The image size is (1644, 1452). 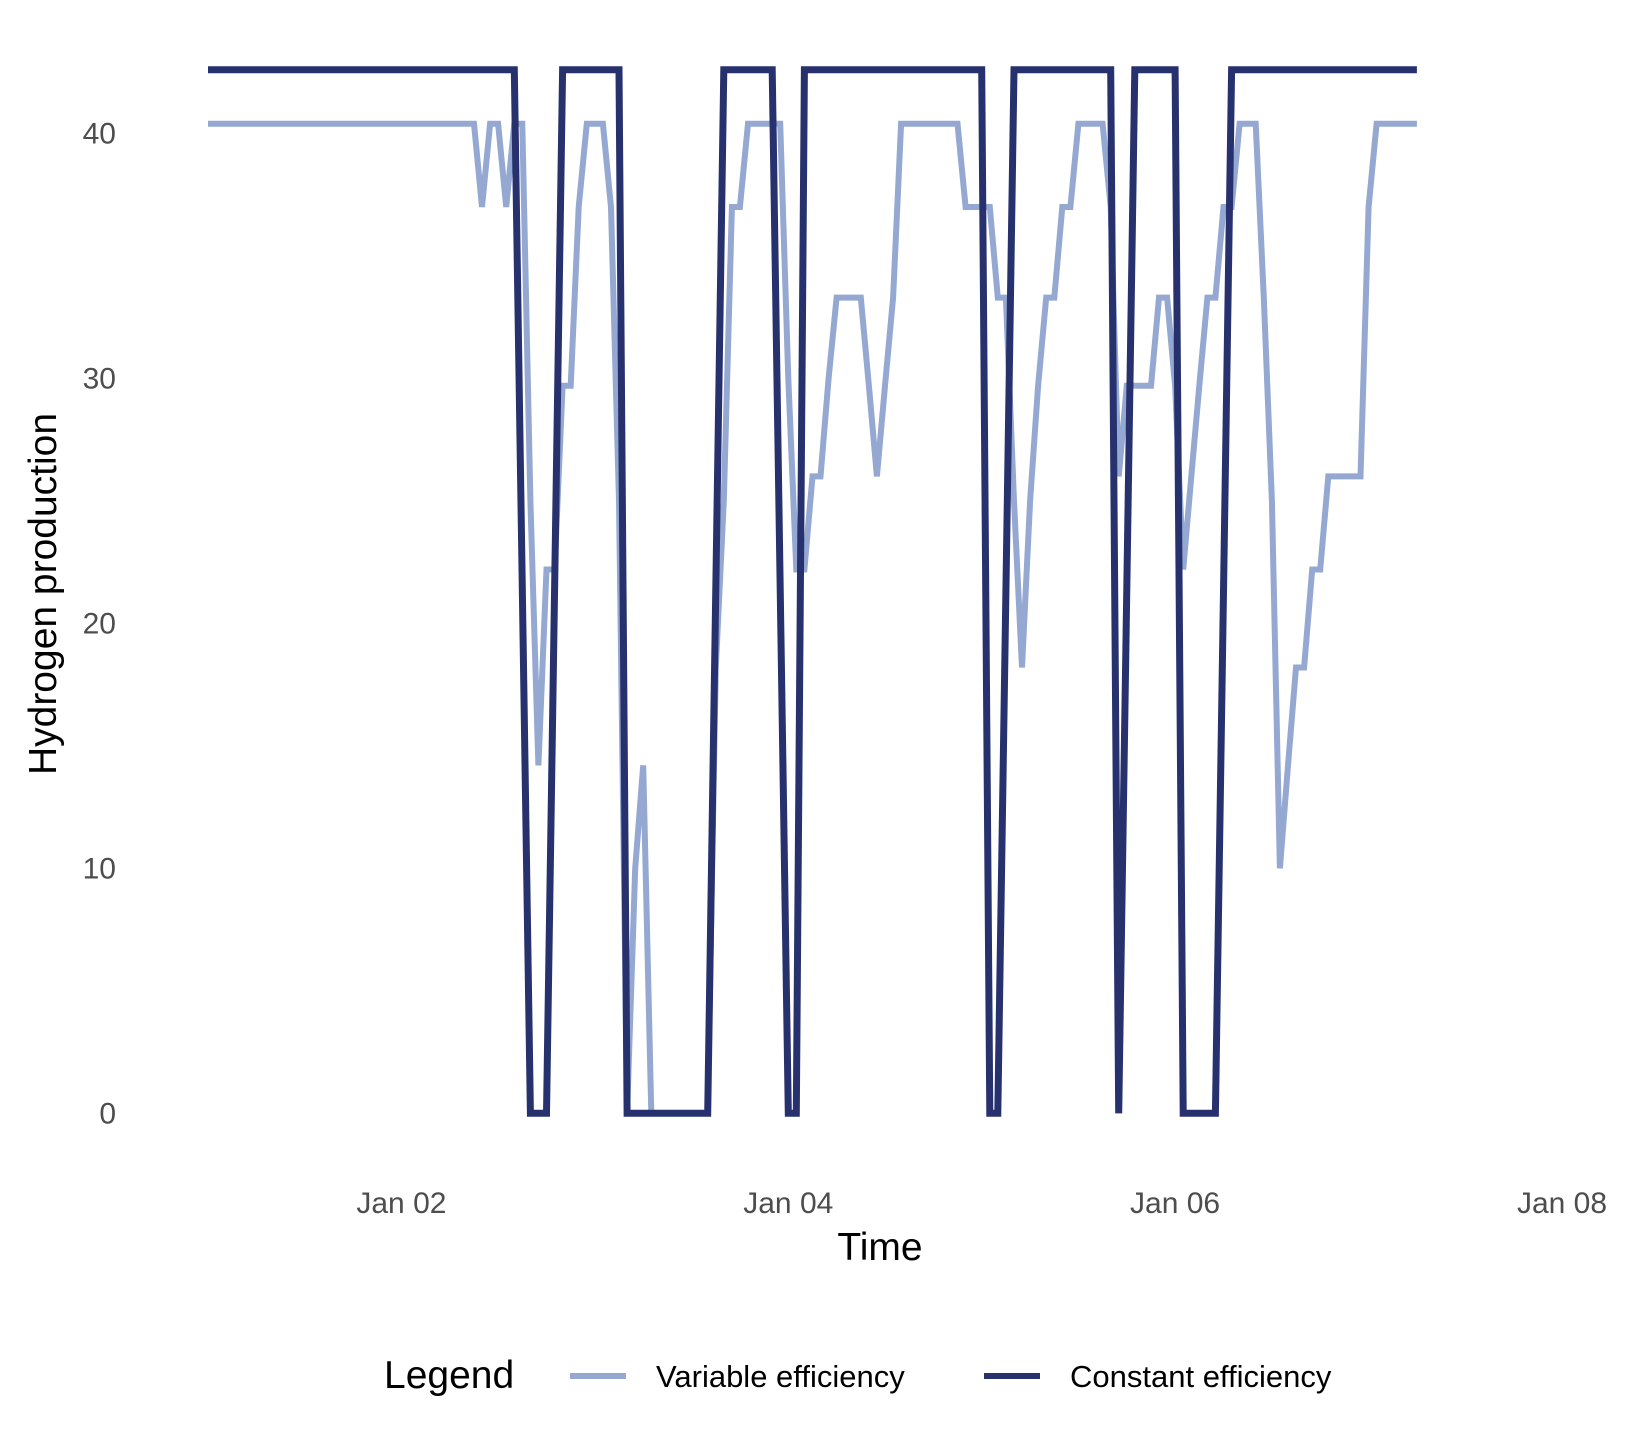 I want to click on y-tick-label: 20, so click(x=99, y=623).